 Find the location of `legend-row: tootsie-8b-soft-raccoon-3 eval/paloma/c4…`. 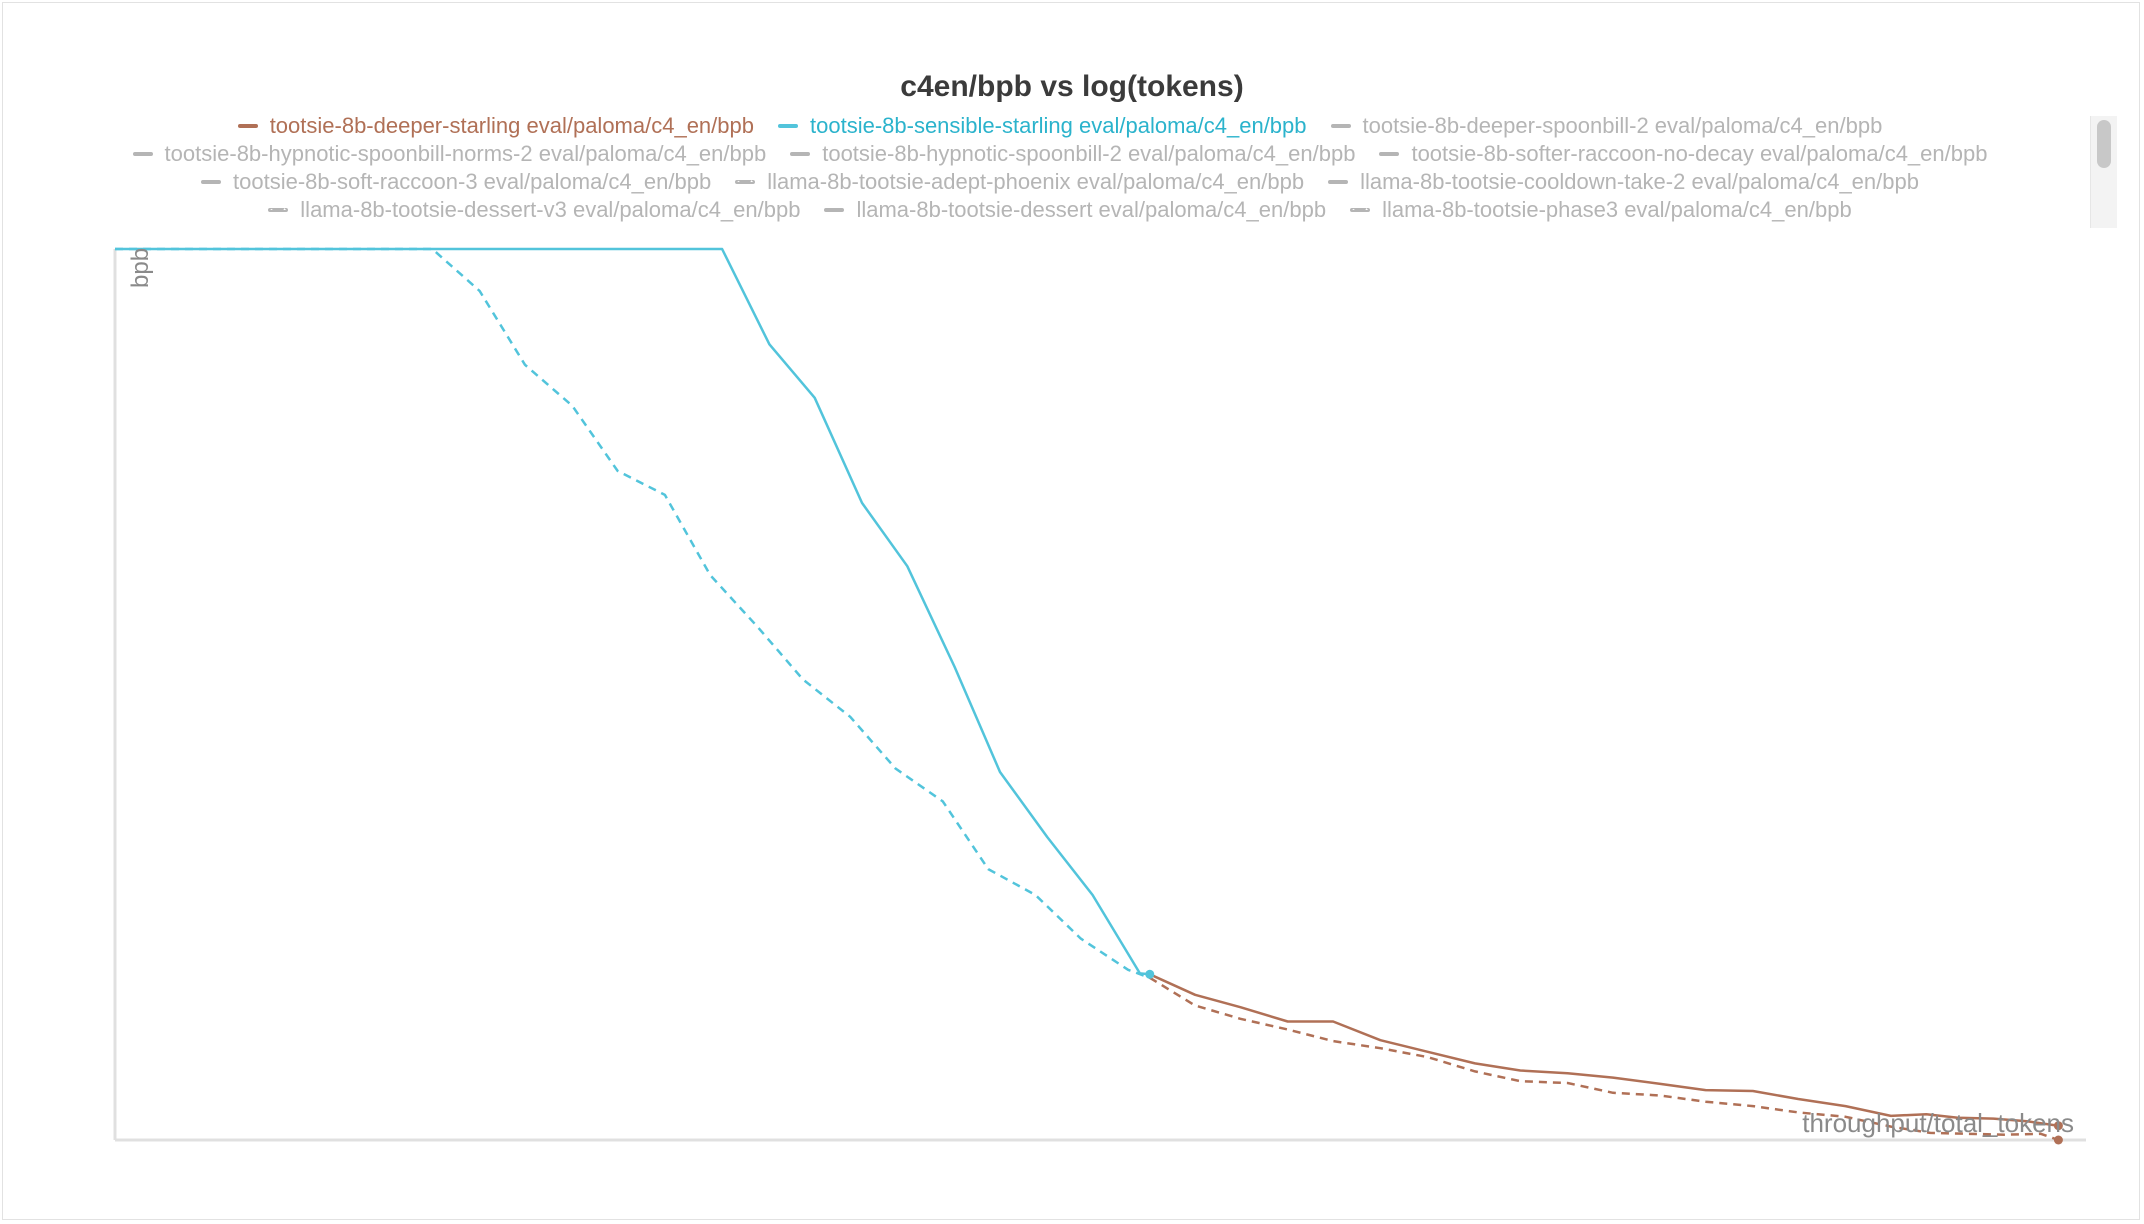

legend-row: tootsie-8b-soft-raccoon-3 eval/paloma/c4… is located at coordinates (1060, 182).